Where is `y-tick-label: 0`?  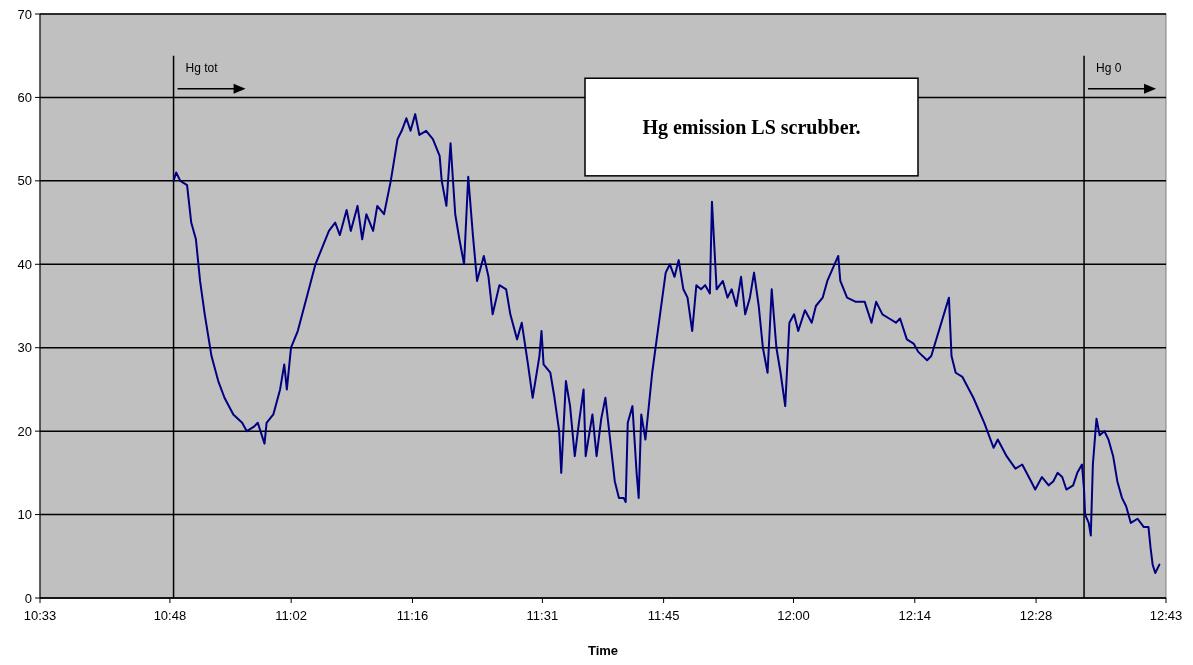 y-tick-label: 0 is located at coordinates (28, 598).